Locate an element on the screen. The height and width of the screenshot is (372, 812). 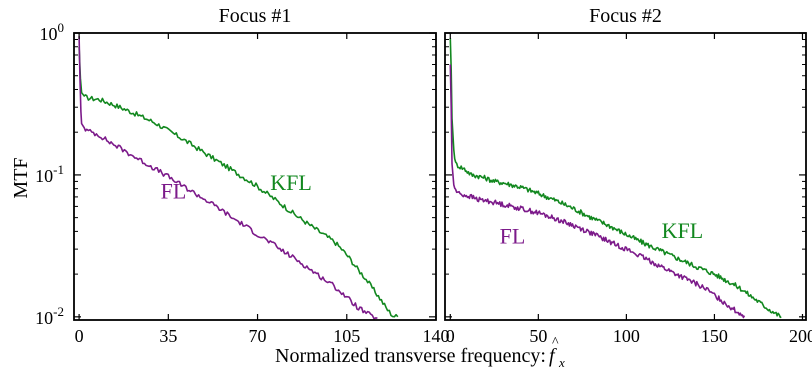
x-axis-symbol: ^ f x is located at coordinates (557, 352).